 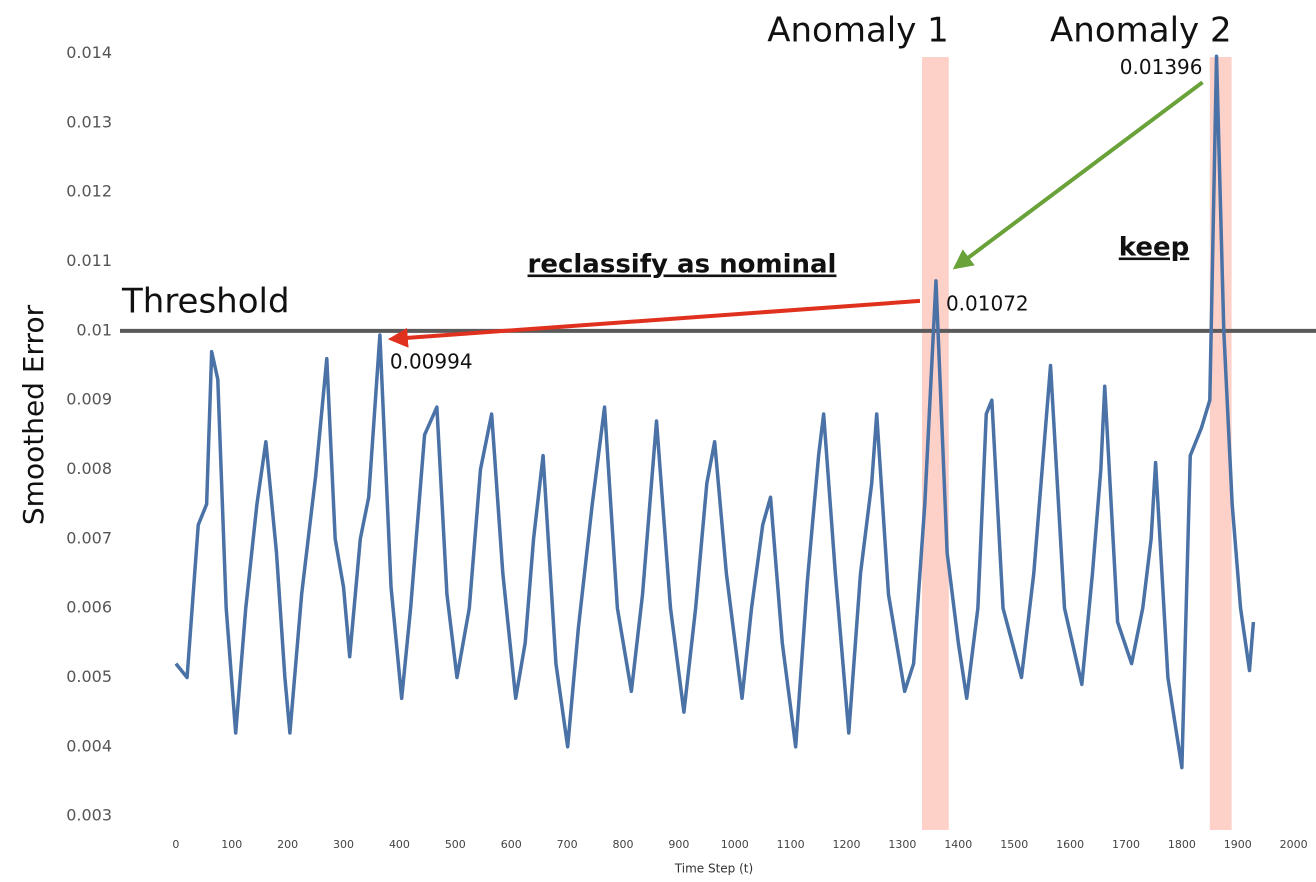 I want to click on x-tick-label: 1800, so click(x=1182, y=844).